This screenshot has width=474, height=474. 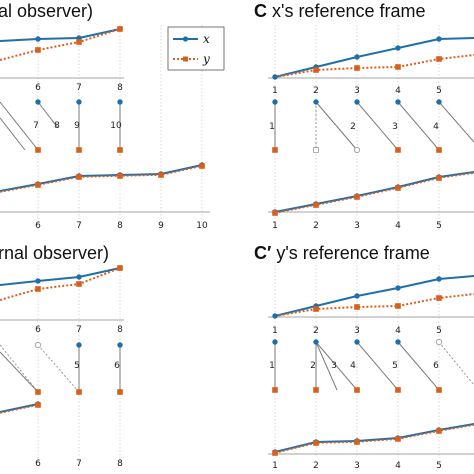 I want to click on tl-lower-y-line, so click(x=101, y=179).